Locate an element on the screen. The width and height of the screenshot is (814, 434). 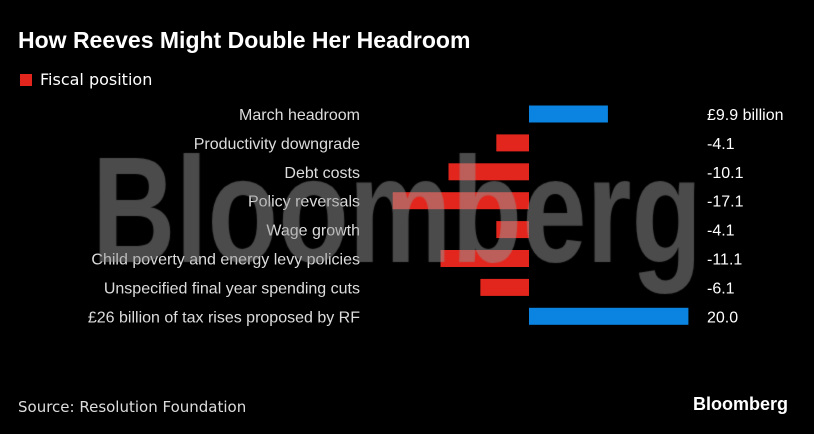
category-label: March headroom is located at coordinates (299, 115).